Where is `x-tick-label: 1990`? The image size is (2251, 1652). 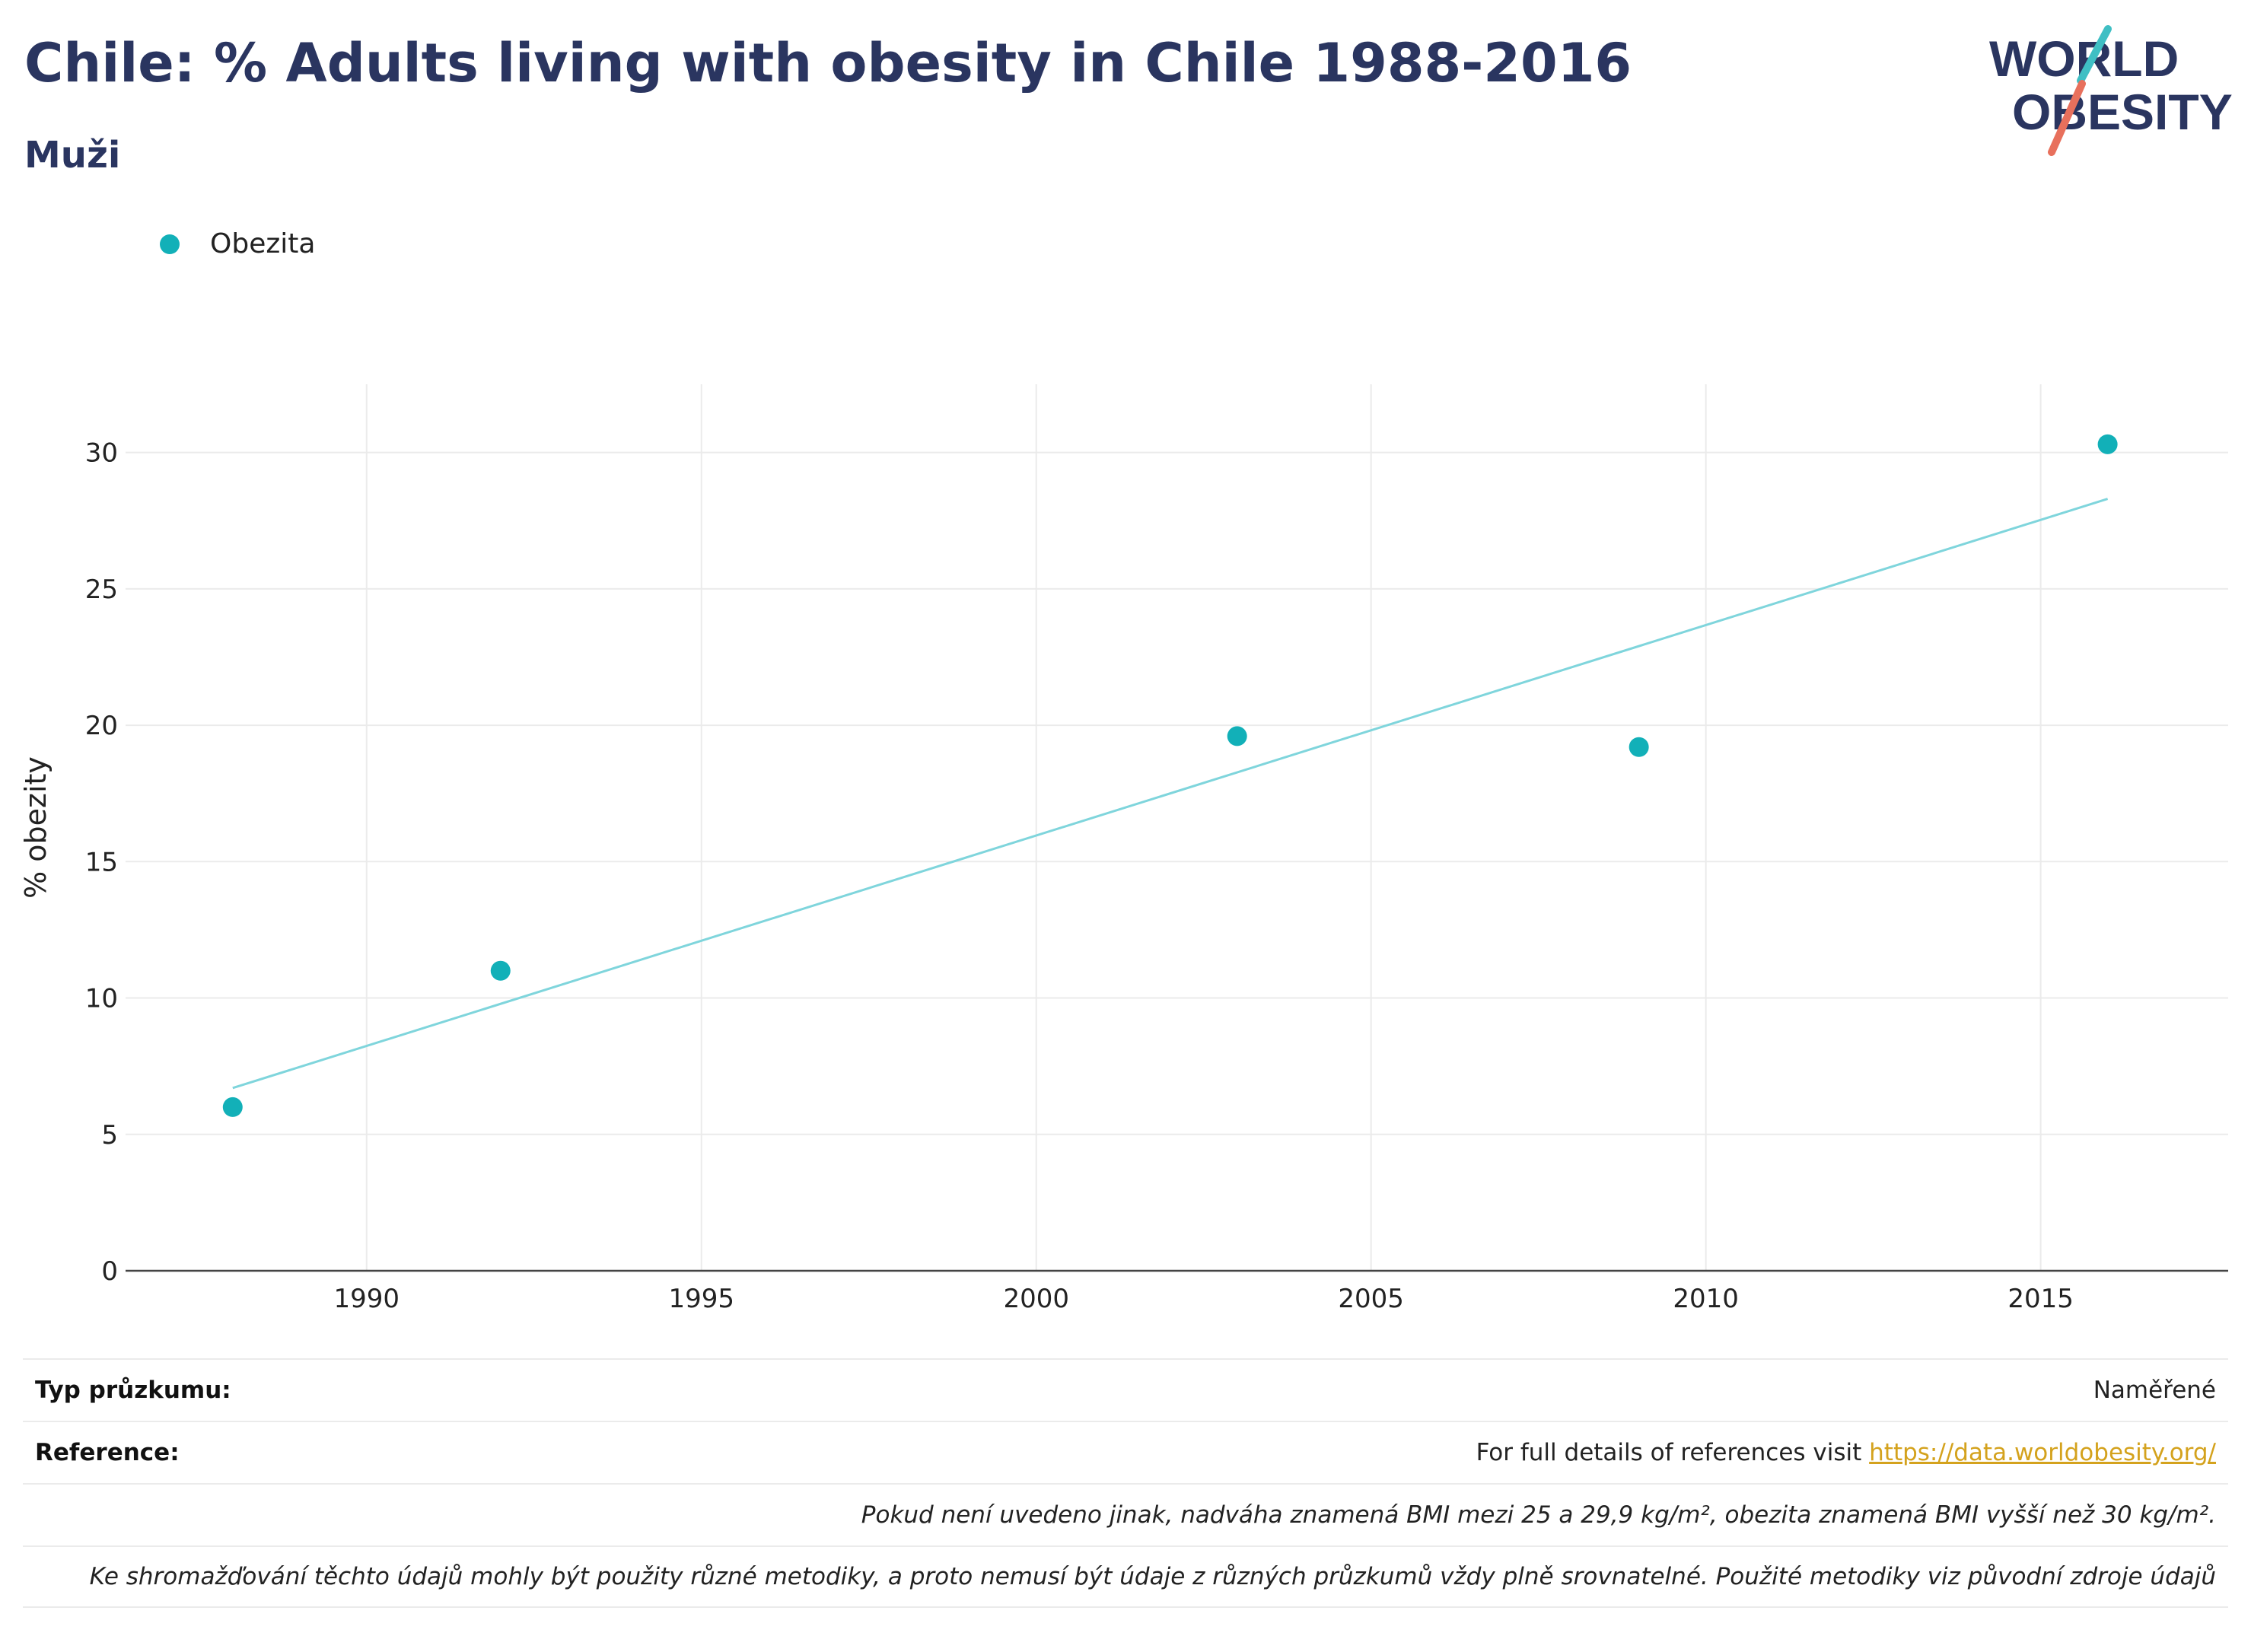 x-tick-label: 1990 is located at coordinates (367, 1299).